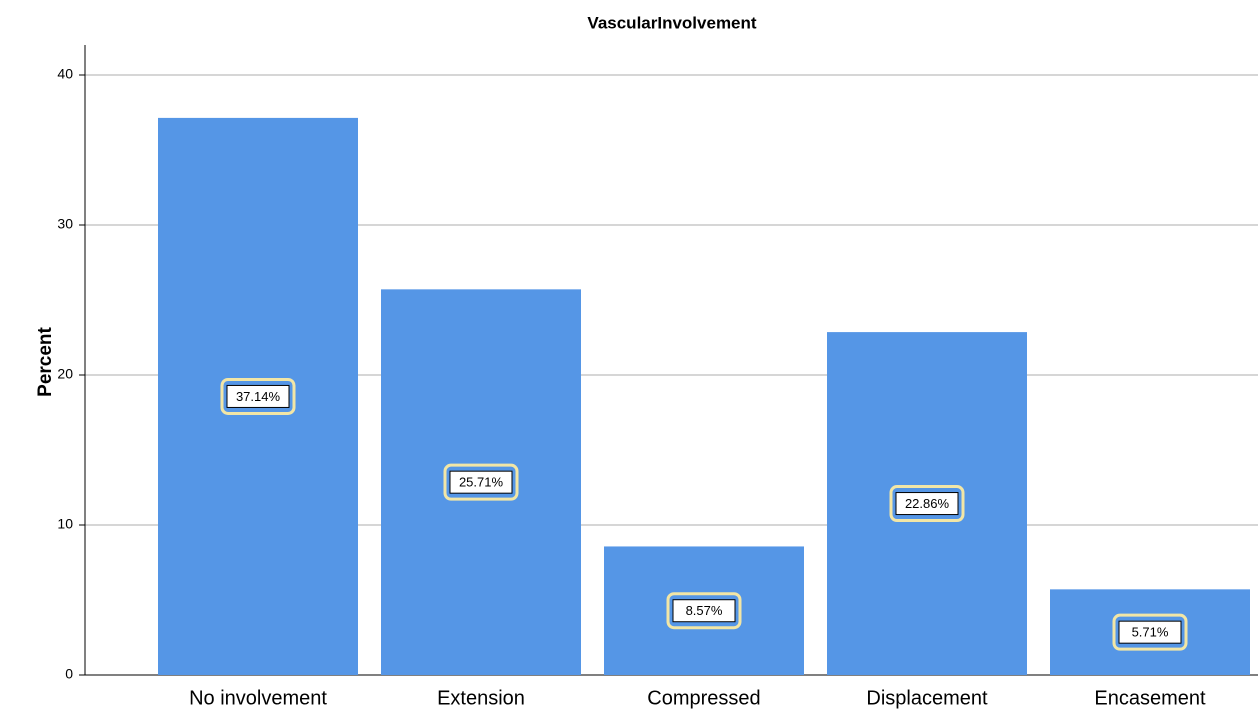  What do you see at coordinates (65, 224) in the screenshot?
I see `y-tick-label: 30` at bounding box center [65, 224].